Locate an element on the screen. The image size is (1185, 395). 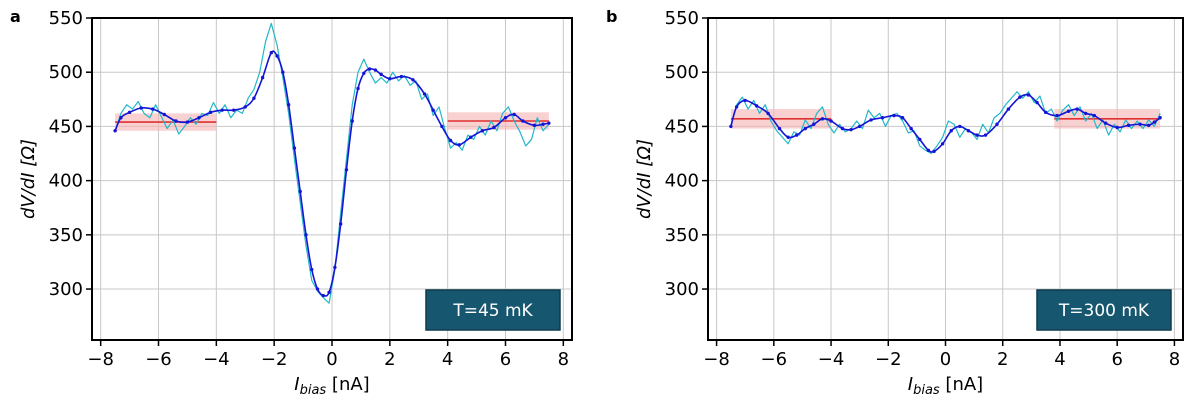
y-tick-label: 300 is located at coordinates (682, 289).